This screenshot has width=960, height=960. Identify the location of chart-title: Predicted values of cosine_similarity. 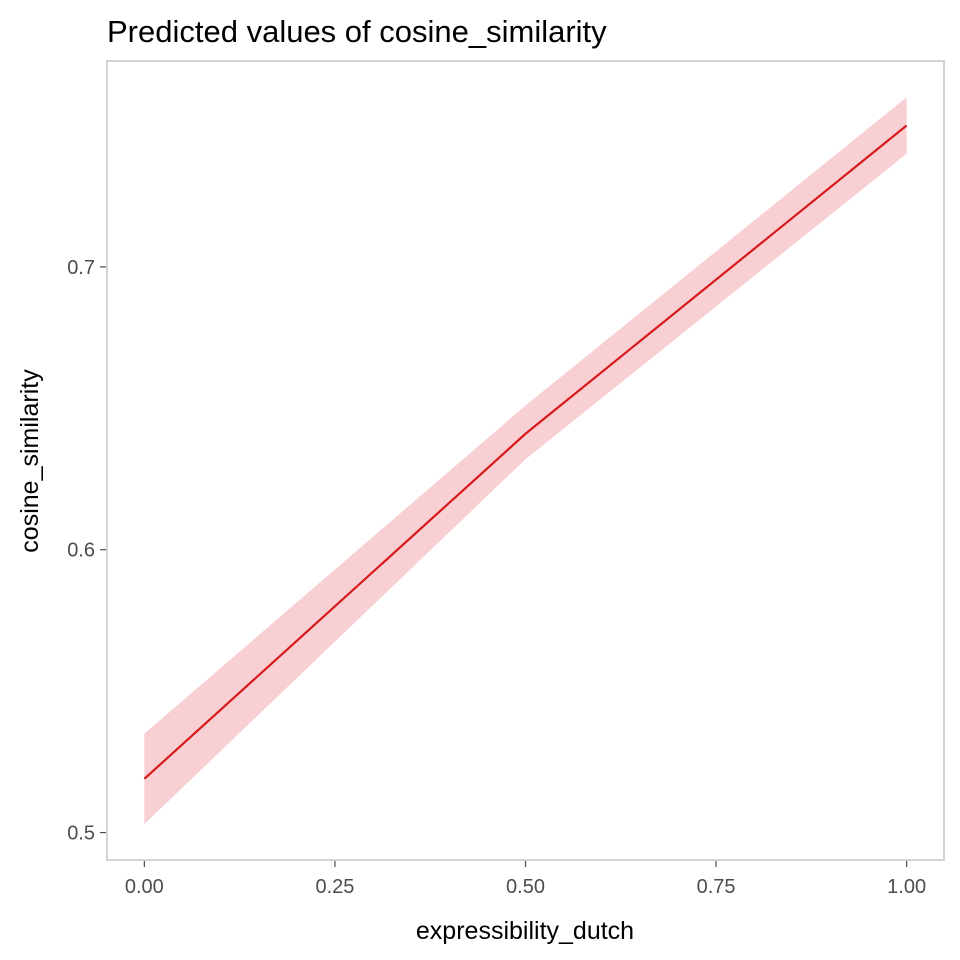
(357, 31).